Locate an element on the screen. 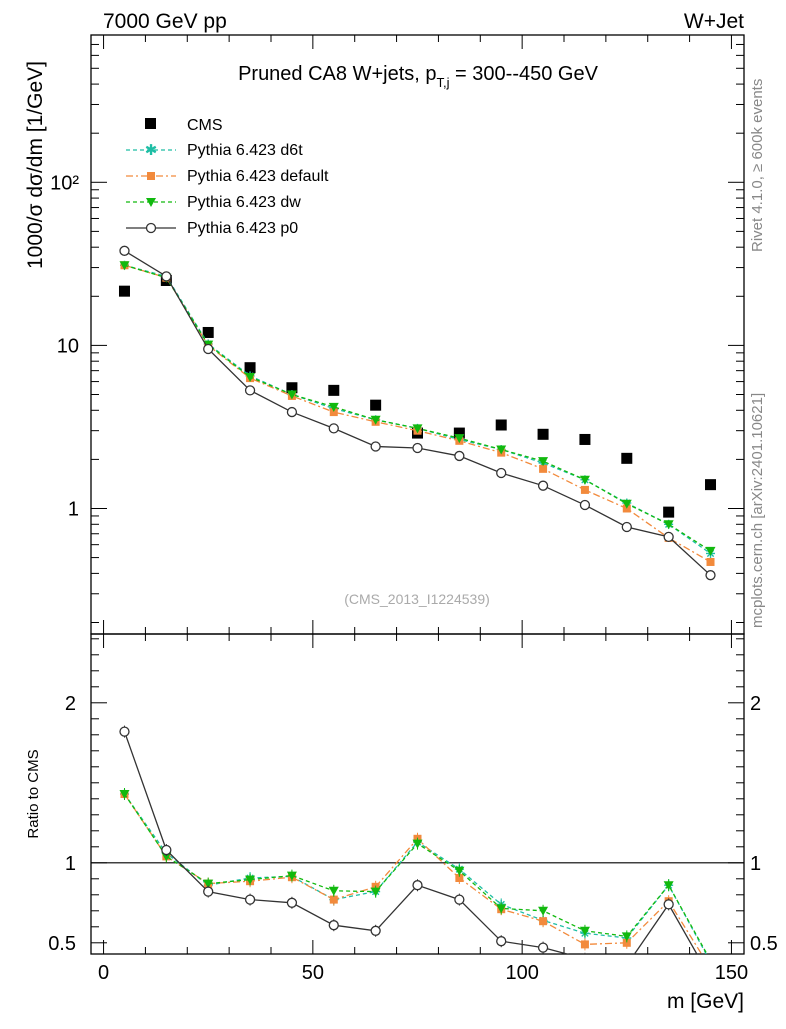 This screenshot has width=786, height=1029. ratio-y-tick-label: 1 is located at coordinates (70, 864).